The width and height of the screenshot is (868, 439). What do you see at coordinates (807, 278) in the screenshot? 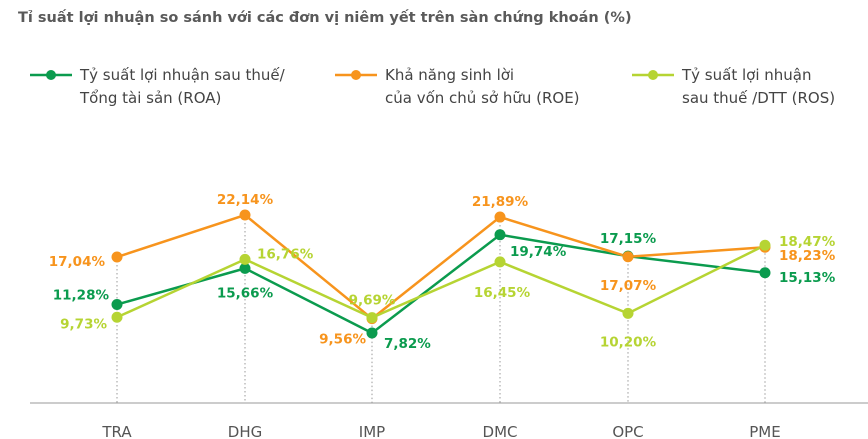
I see `data-label: 15,13%` at bounding box center [807, 278].